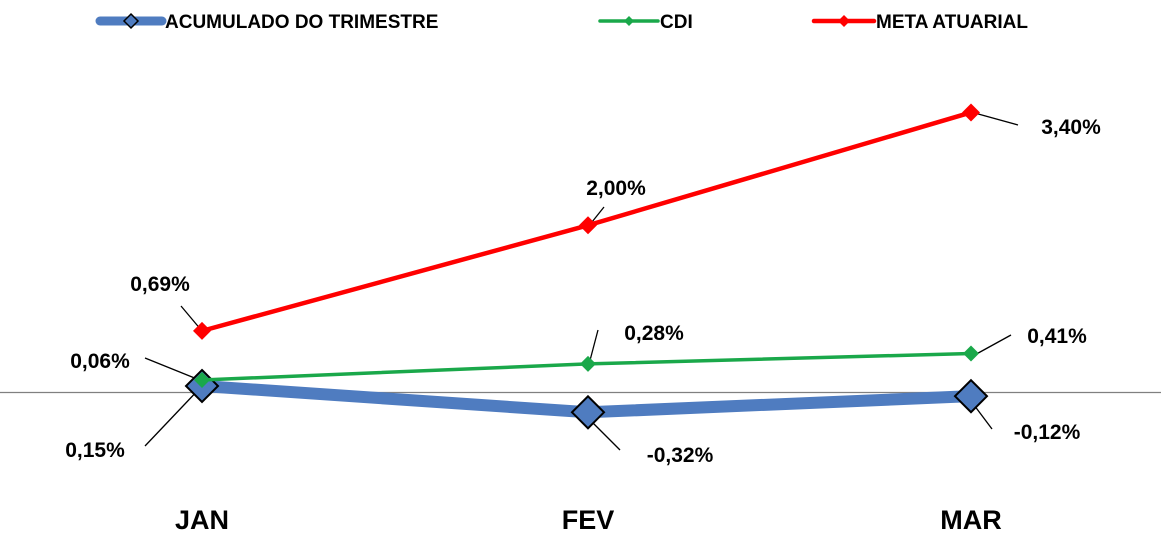 Image resolution: width=1161 pixels, height=533 pixels. Describe the element at coordinates (952, 22) in the screenshot. I see `legend-label-meta-atuarial: META ATUARIAL` at that location.